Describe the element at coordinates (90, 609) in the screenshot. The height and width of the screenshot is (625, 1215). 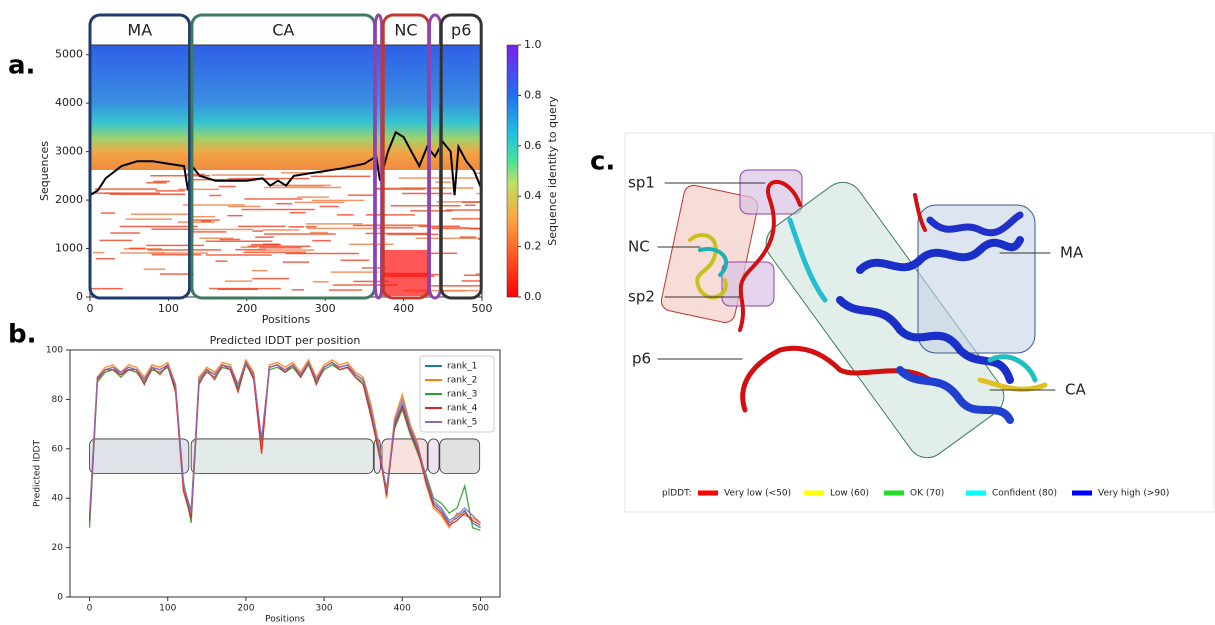
I see `x-tick-label: 0` at that location.